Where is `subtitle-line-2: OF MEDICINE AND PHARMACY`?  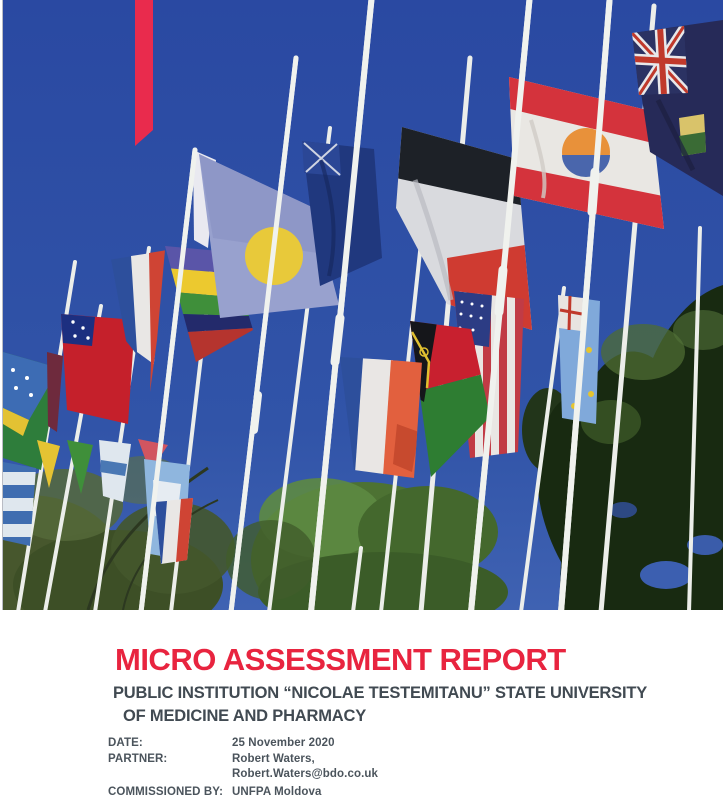 subtitle-line-2: OF MEDICINE AND PHARMACY is located at coordinates (245, 716).